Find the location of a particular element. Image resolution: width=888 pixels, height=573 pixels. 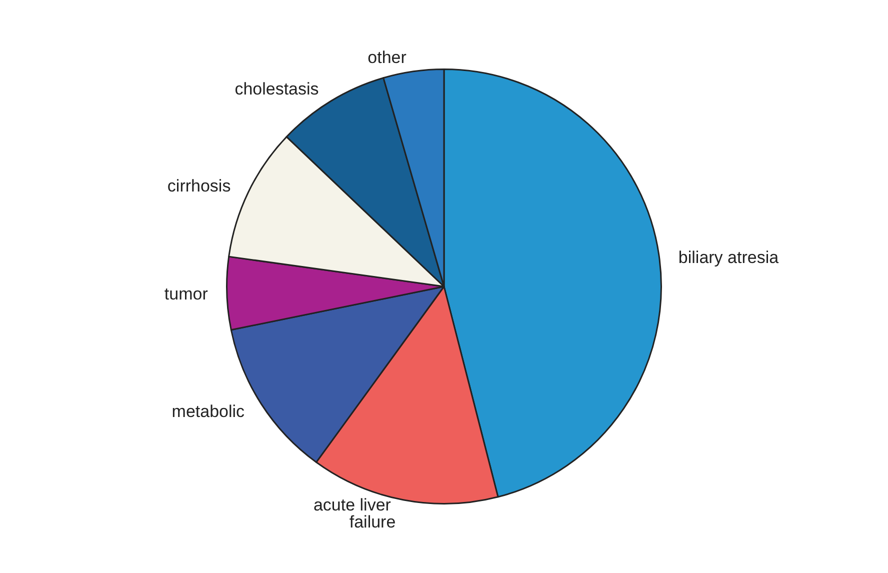

slice-label: metabolic is located at coordinates (209, 412).